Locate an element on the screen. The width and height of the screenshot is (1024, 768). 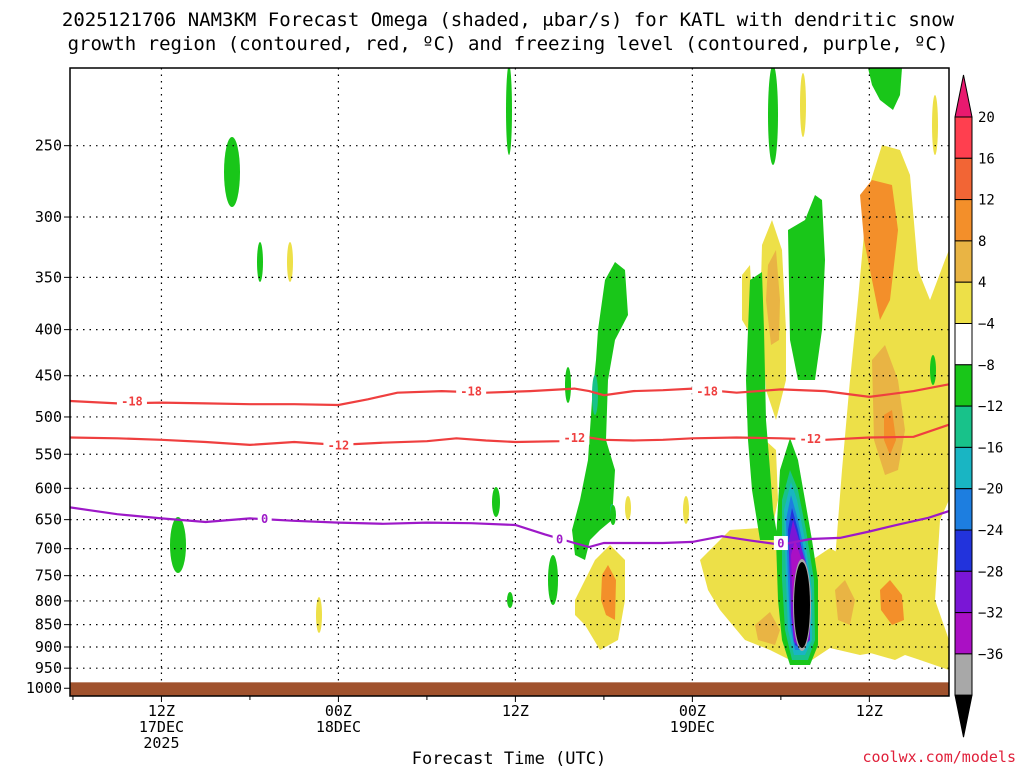
colorbar-label: −12 is located at coordinates (990, 407).